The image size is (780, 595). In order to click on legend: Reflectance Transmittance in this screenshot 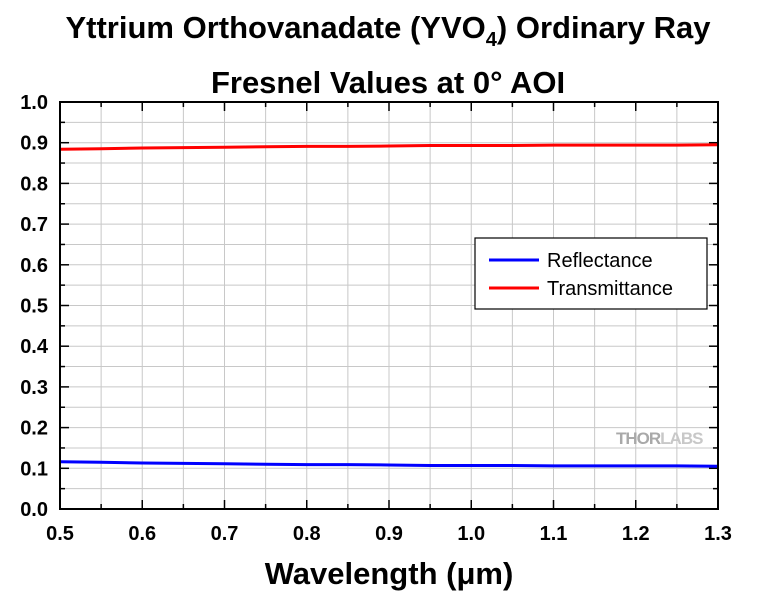, I will do `click(591, 273)`.